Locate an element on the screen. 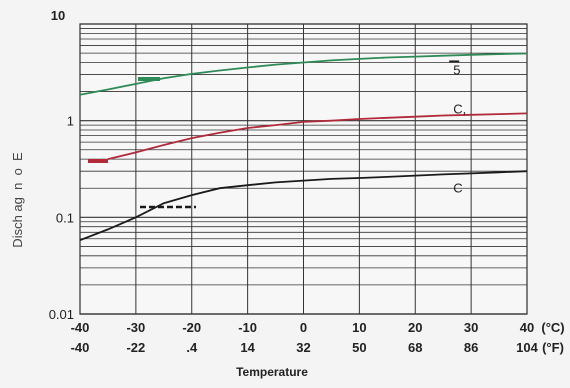 This screenshot has height=388, width=570. x-tick-label-c: 0 is located at coordinates (303, 327).